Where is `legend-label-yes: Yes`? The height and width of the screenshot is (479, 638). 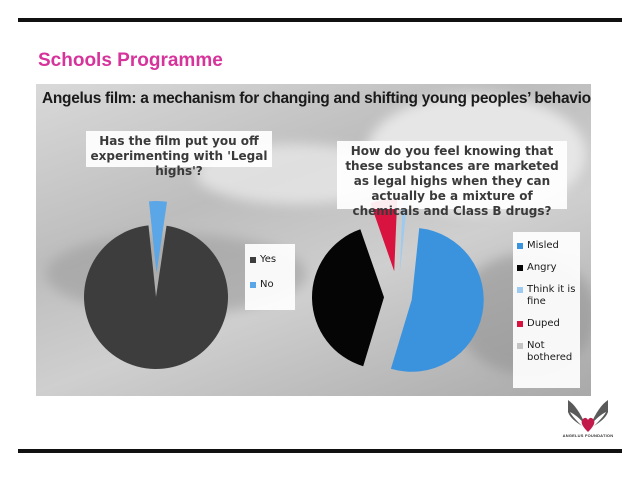
legend-label-yes: Yes is located at coordinates (268, 259).